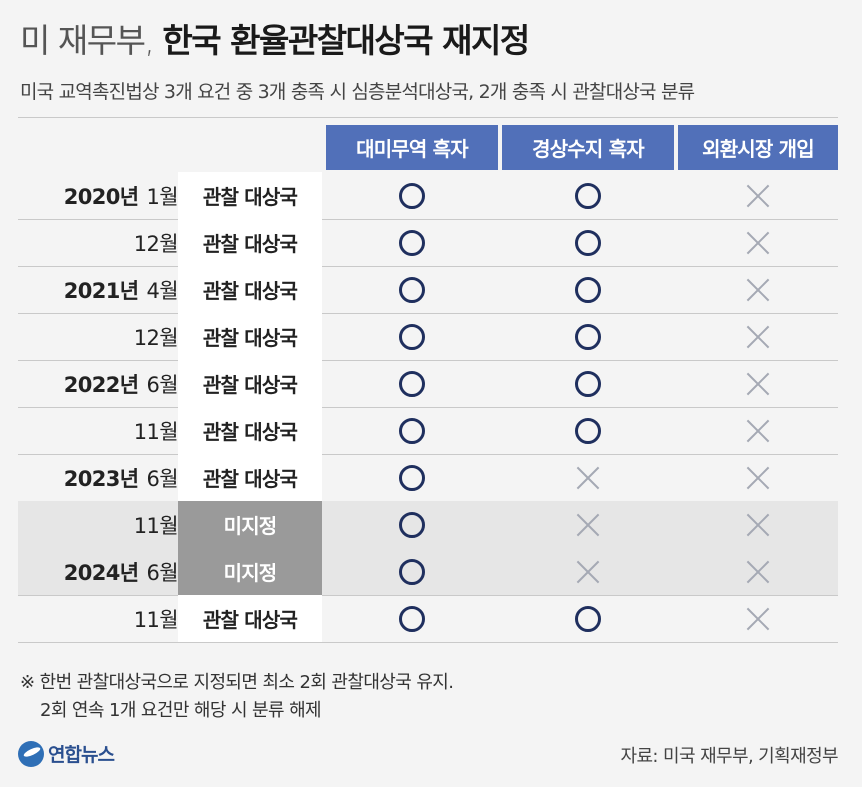 The height and width of the screenshot is (787, 862). I want to click on table-row: 2020년 1월 관찰 대상국, so click(428, 195).